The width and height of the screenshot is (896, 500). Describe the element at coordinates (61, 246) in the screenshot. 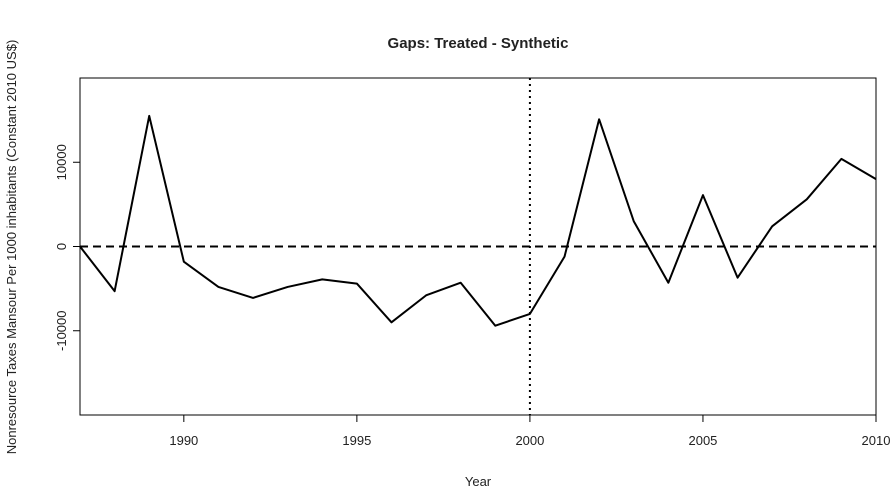

I see `y-tick-label: 0` at that location.